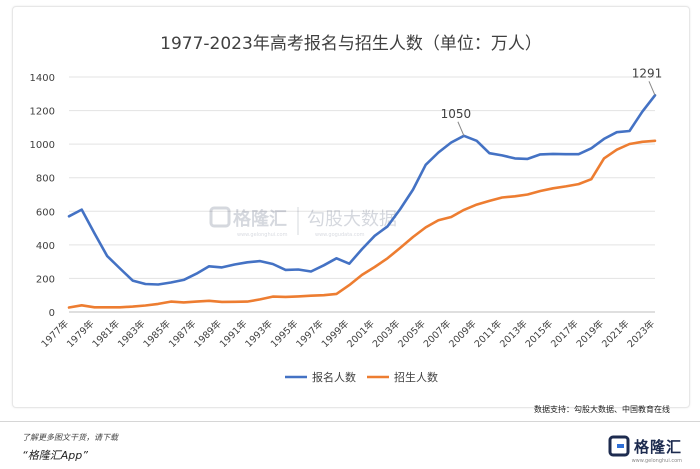 The width and height of the screenshot is (700, 469). Describe the element at coordinates (340, 235) in the screenshot. I see `watermark-site2: www.gogudata.com` at that location.